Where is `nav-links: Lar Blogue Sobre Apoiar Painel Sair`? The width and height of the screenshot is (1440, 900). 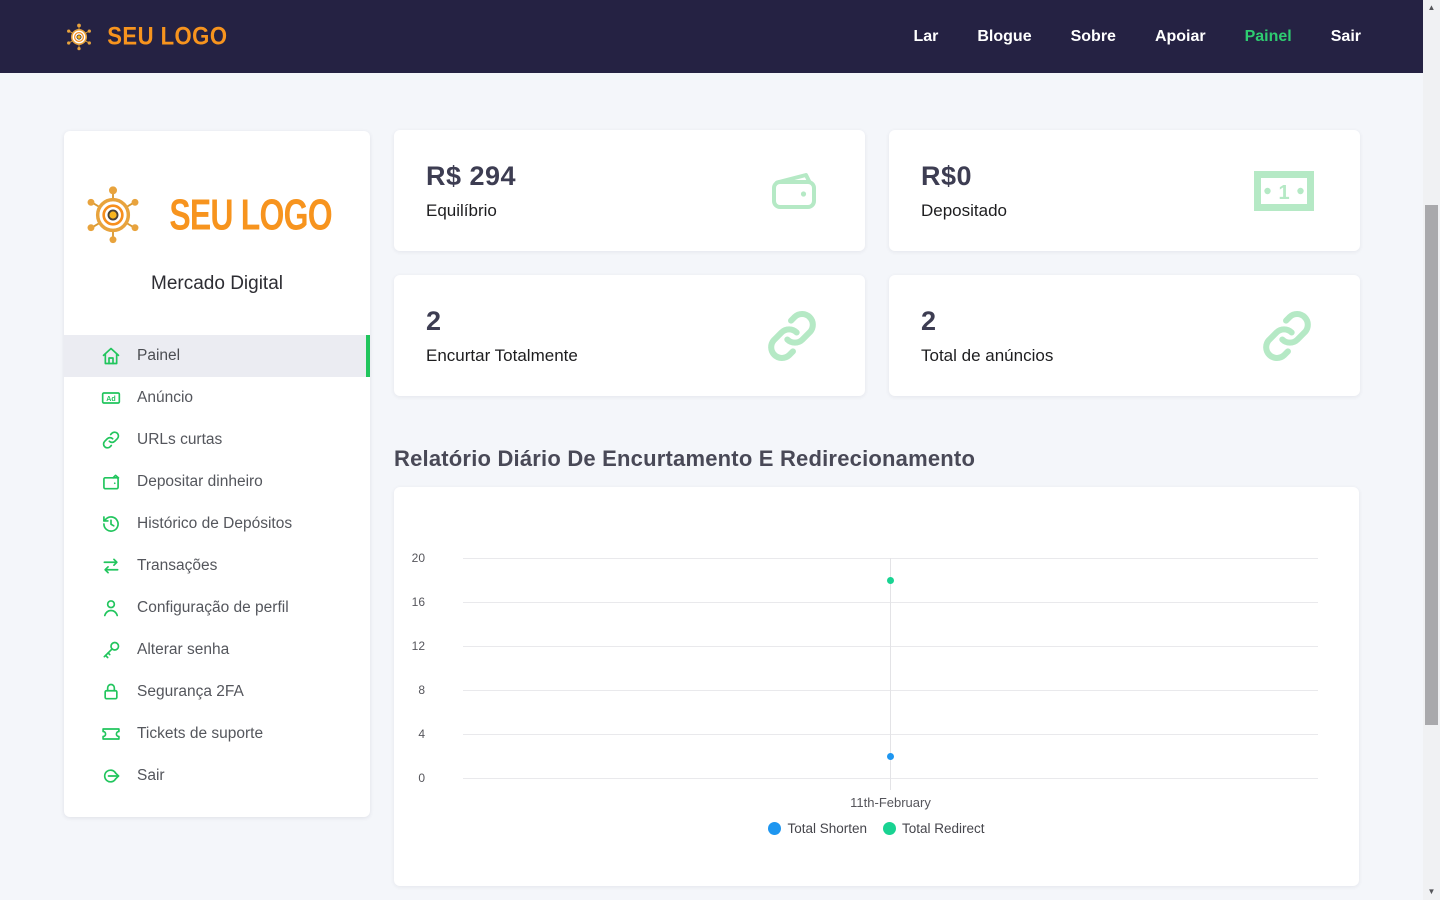
nav-links: Lar Blogue Sobre Apoiar Painel Sair is located at coordinates (1137, 37).